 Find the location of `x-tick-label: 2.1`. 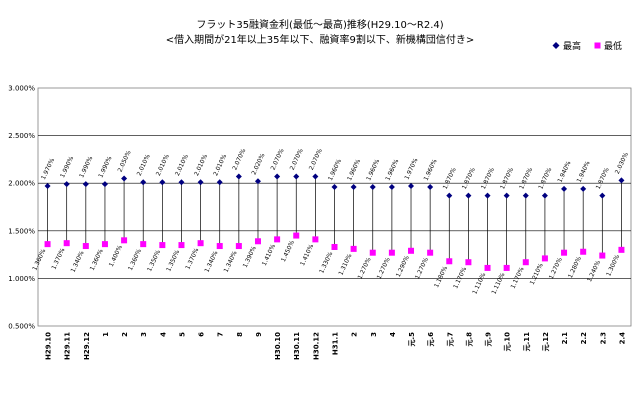

x-tick-label: 2.1 is located at coordinates (565, 338).